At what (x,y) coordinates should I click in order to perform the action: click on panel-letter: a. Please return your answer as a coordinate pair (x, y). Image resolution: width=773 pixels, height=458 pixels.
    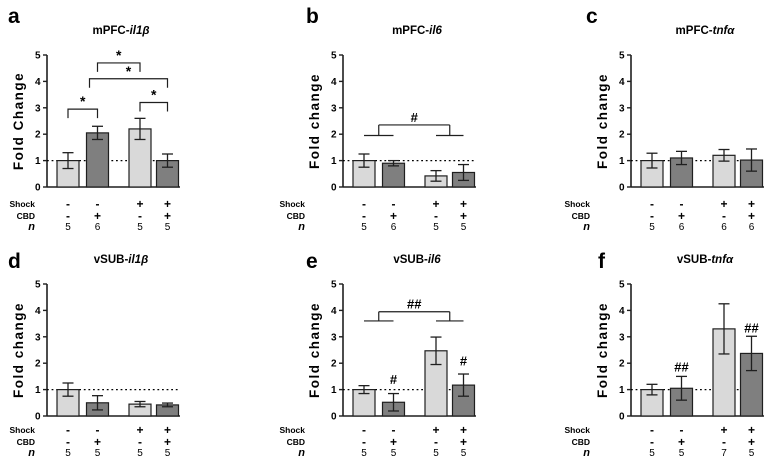
    Looking at the image, I should click on (14, 16).